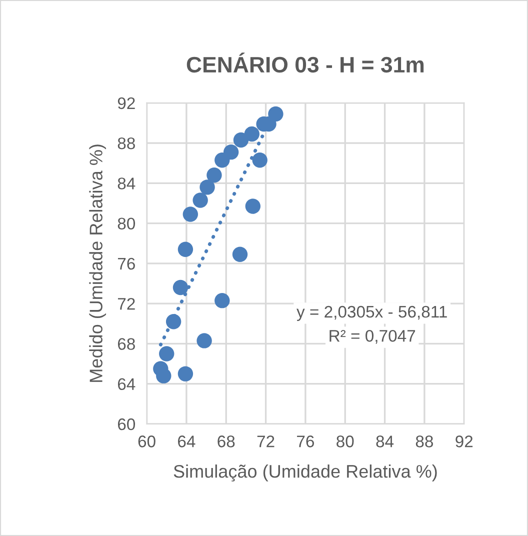  What do you see at coordinates (385, 442) in the screenshot?
I see `x-tick-label: 84` at bounding box center [385, 442].